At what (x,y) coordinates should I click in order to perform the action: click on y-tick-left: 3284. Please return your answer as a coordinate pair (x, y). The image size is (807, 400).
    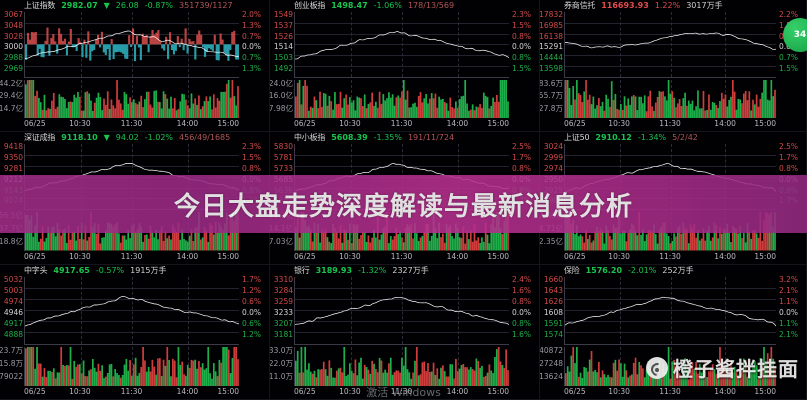
    Looking at the image, I should click on (283, 291).